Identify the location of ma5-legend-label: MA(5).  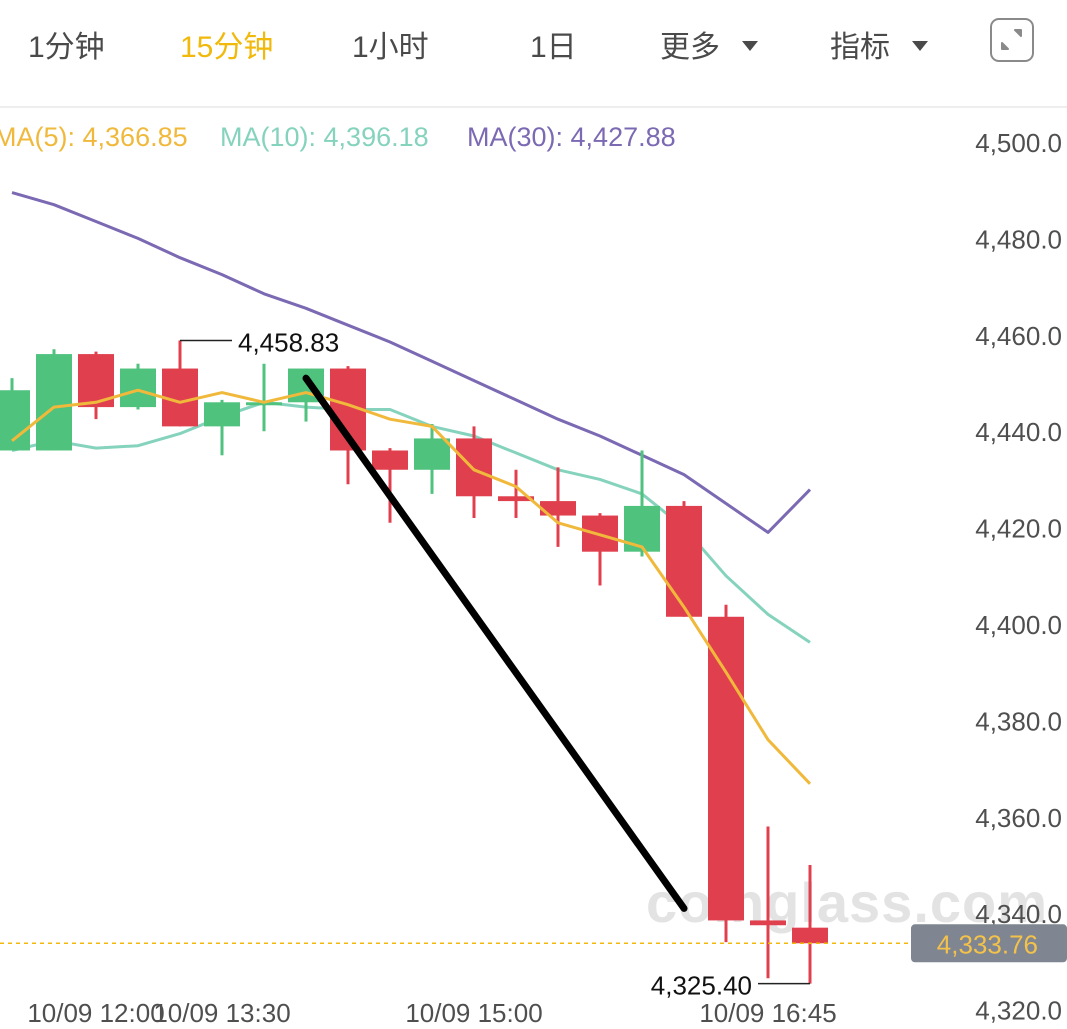
(34, 137).